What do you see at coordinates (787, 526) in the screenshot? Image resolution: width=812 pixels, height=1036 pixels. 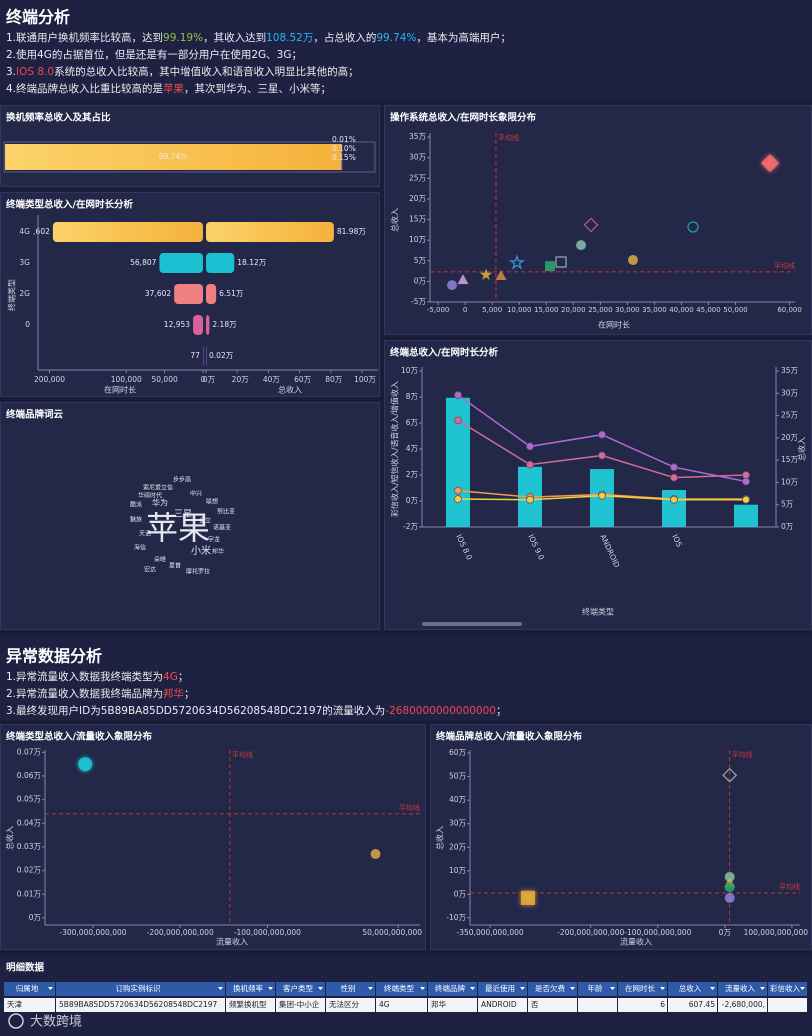 I see `y2-tick-label: 0万` at bounding box center [787, 526].